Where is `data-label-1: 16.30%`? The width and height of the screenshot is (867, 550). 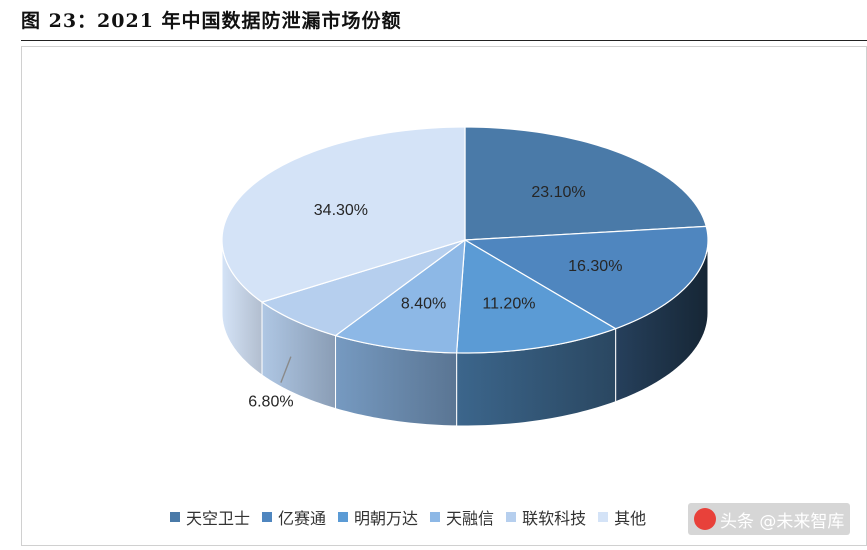 data-label-1: 16.30% is located at coordinates (595, 266).